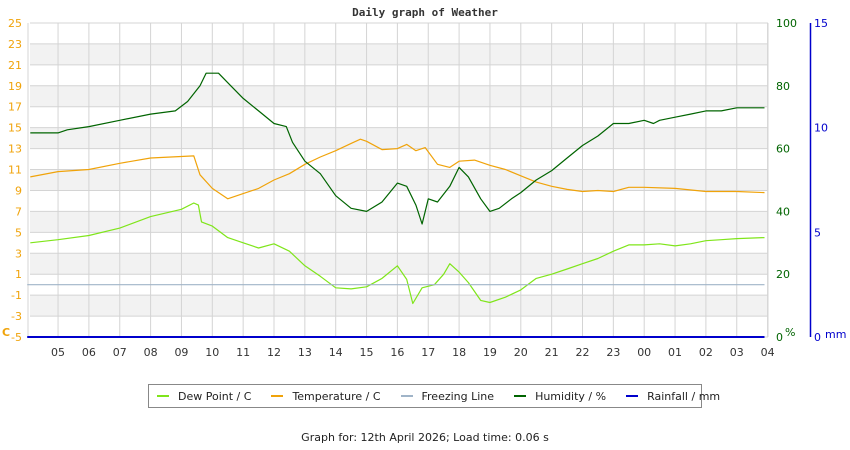  What do you see at coordinates (305, 352) in the screenshot?
I see `x-tick-label: 13` at bounding box center [305, 352].